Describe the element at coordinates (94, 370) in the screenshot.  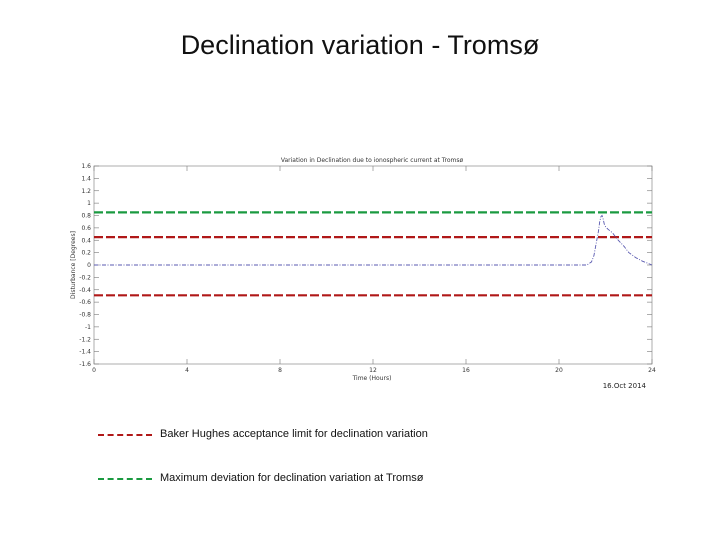
I see `x-tick-label: 0` at that location.